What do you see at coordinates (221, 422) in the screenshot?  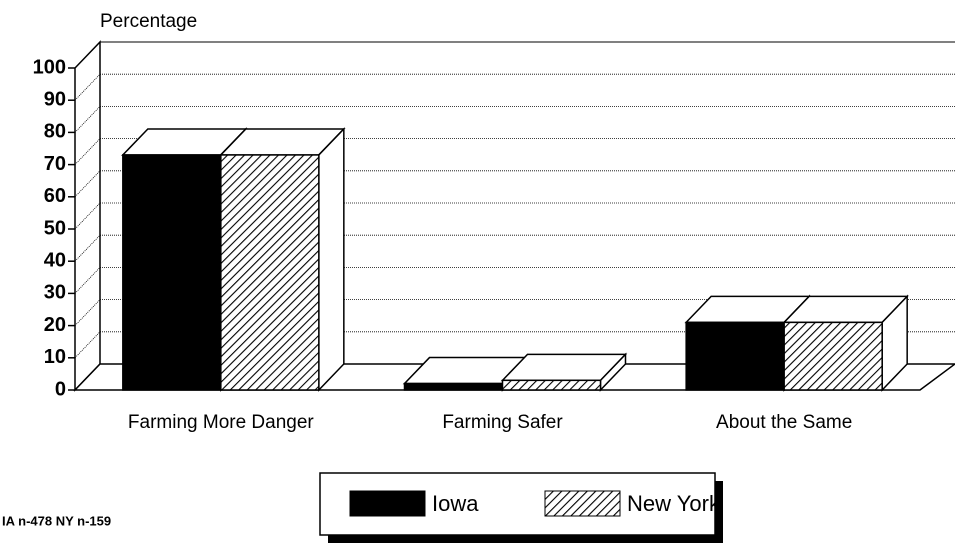 I see `x-tick-label: Farming More Danger` at bounding box center [221, 422].